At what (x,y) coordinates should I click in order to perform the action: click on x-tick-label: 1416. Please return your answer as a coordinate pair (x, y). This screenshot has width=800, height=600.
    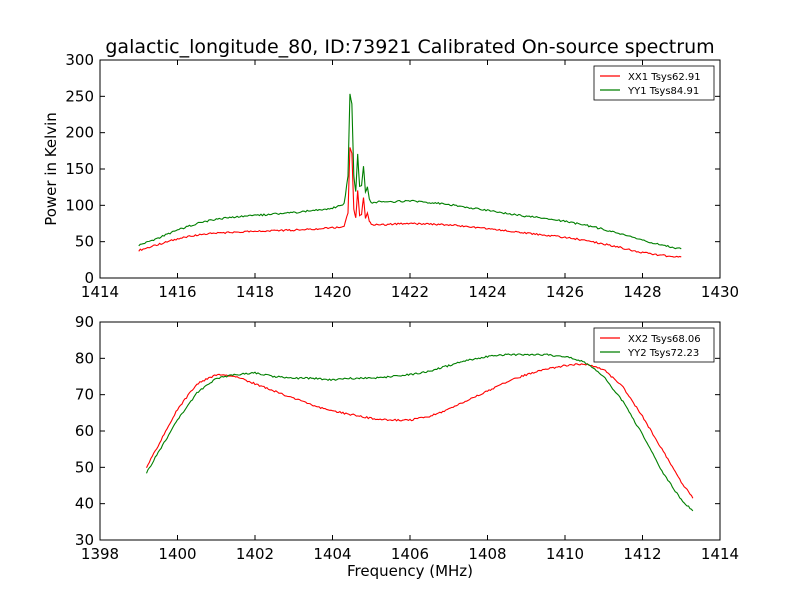
    Looking at the image, I should click on (177, 292).